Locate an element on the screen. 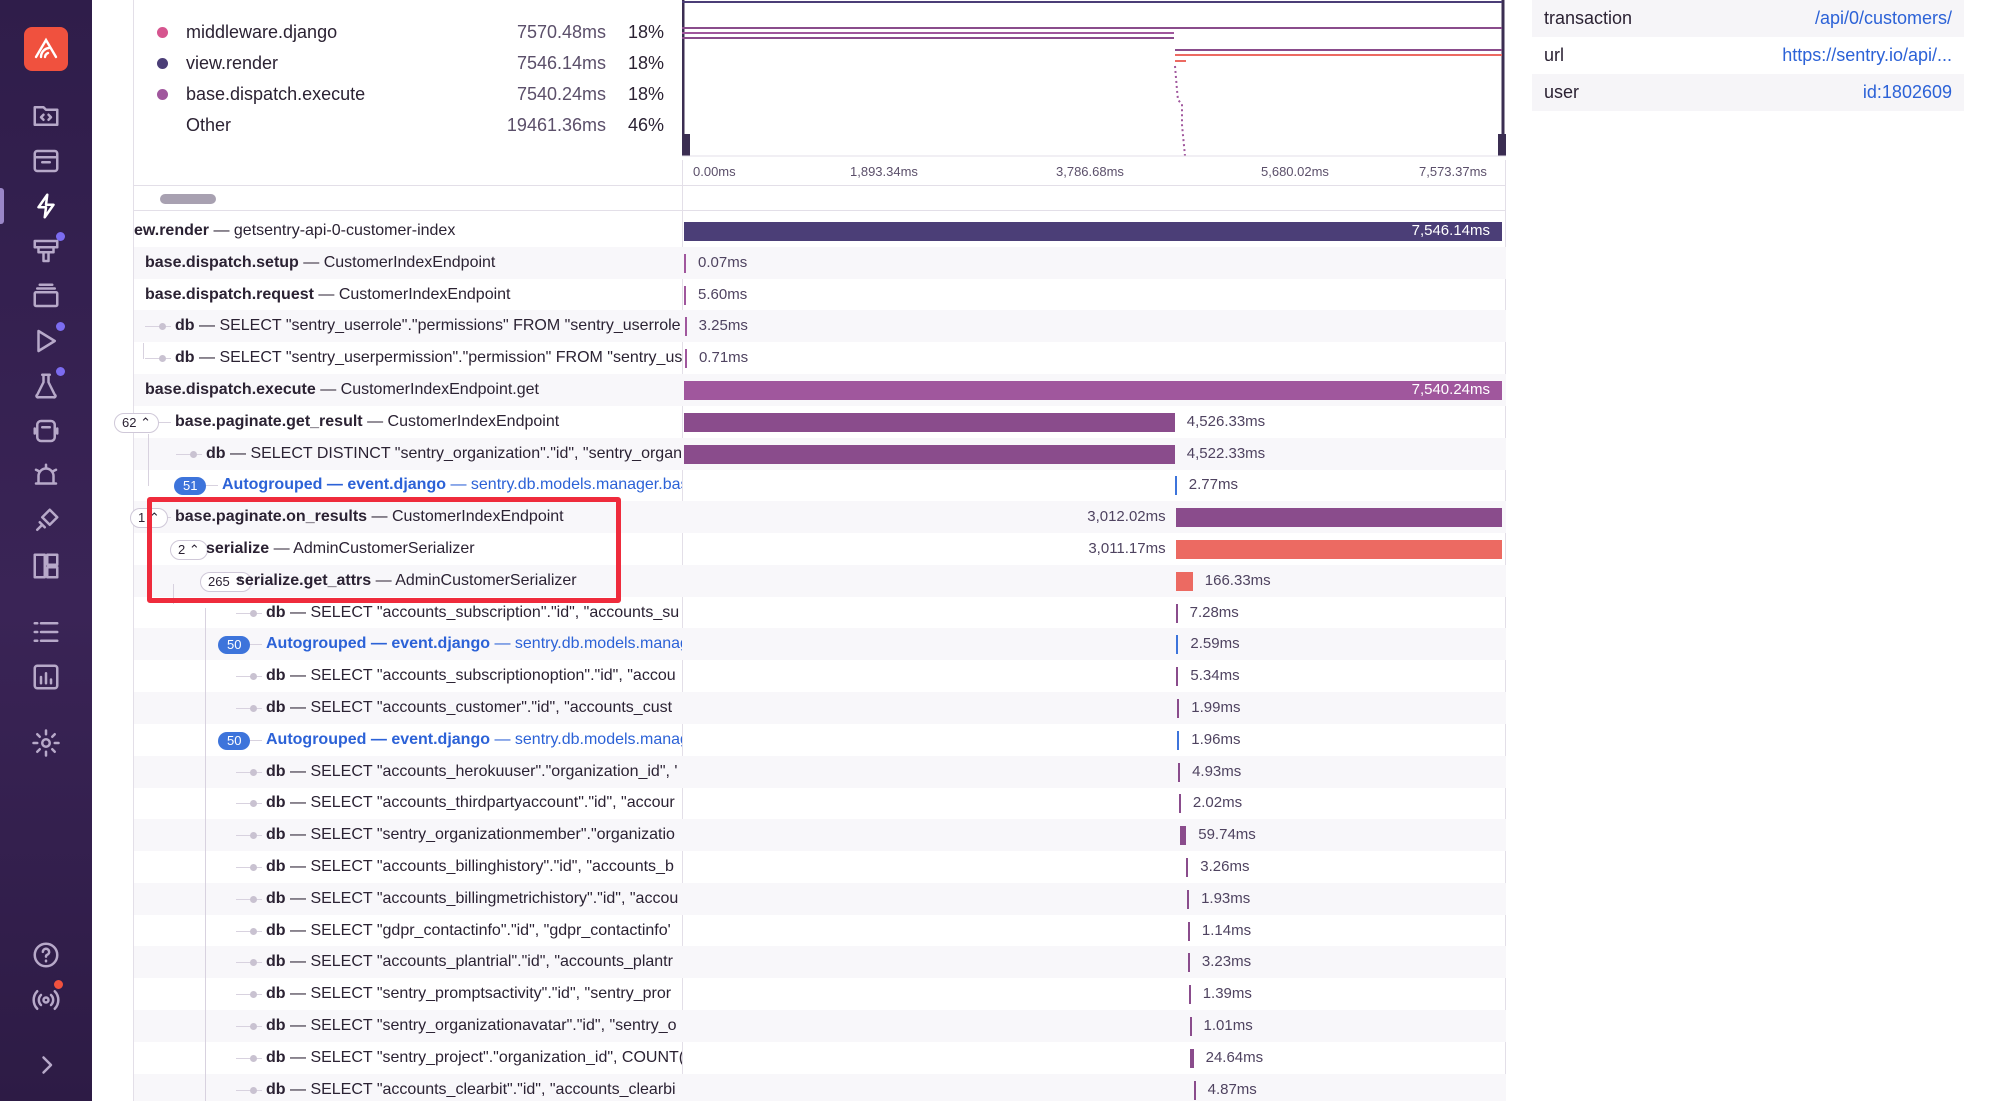  performance-icon is located at coordinates (46, 206).